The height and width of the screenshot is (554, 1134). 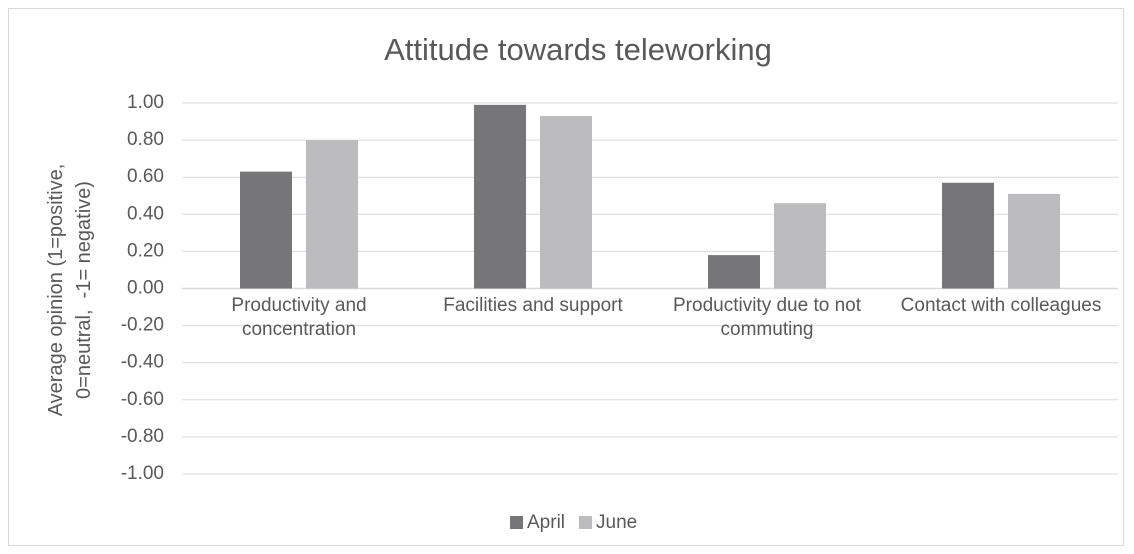 I want to click on y-tick-label: 0.20, so click(x=145, y=250).